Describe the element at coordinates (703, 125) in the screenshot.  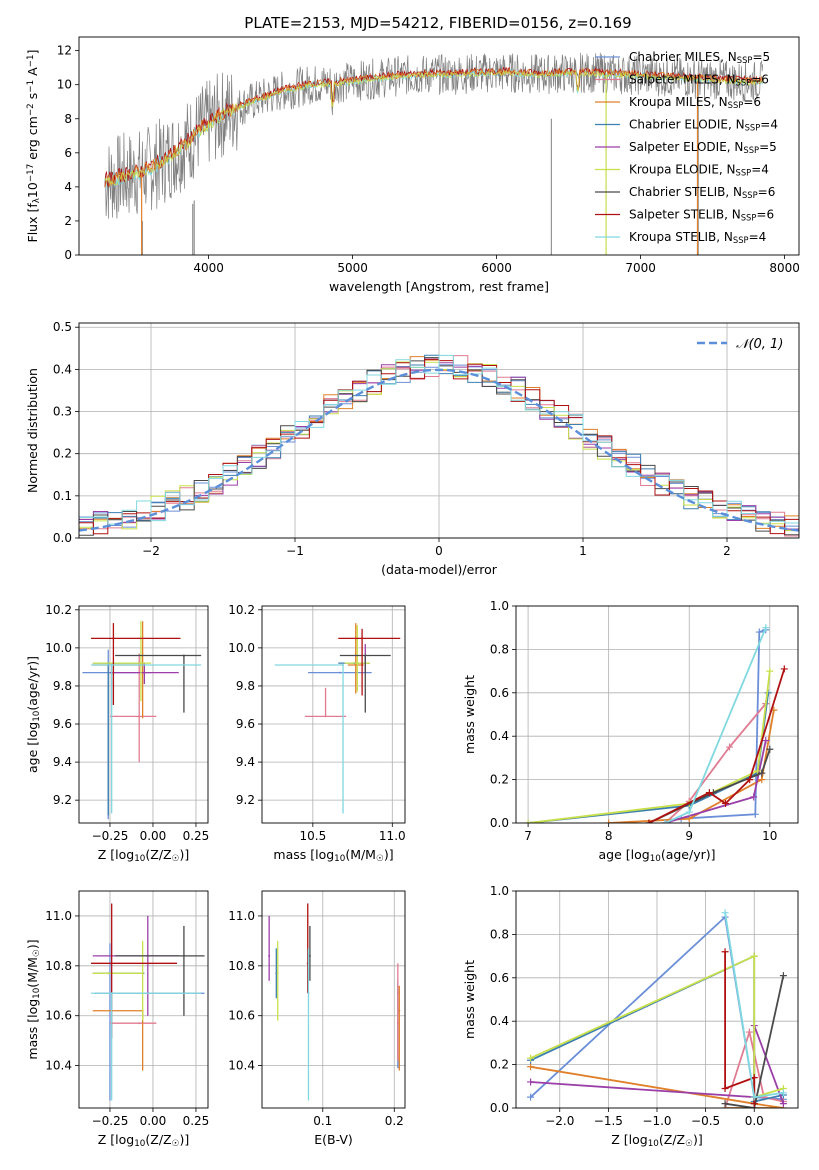
I see `legend-label-chabrier-elodie: Chabrier ELODIE, NSSP=4` at that location.